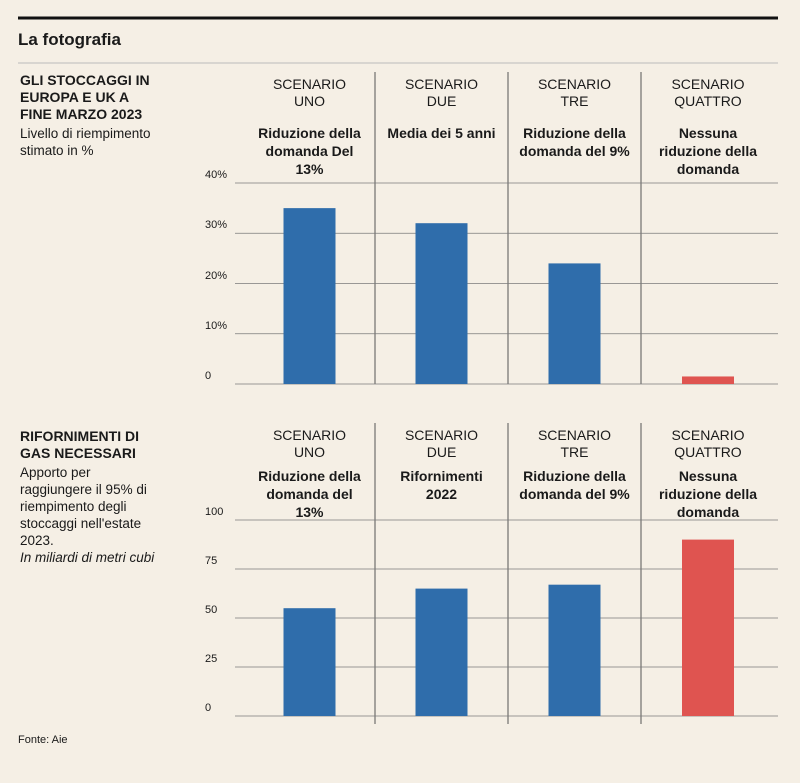 The image size is (800, 783). Describe the element at coordinates (216, 175) in the screenshot. I see `y-tick-label: 40%` at that location.